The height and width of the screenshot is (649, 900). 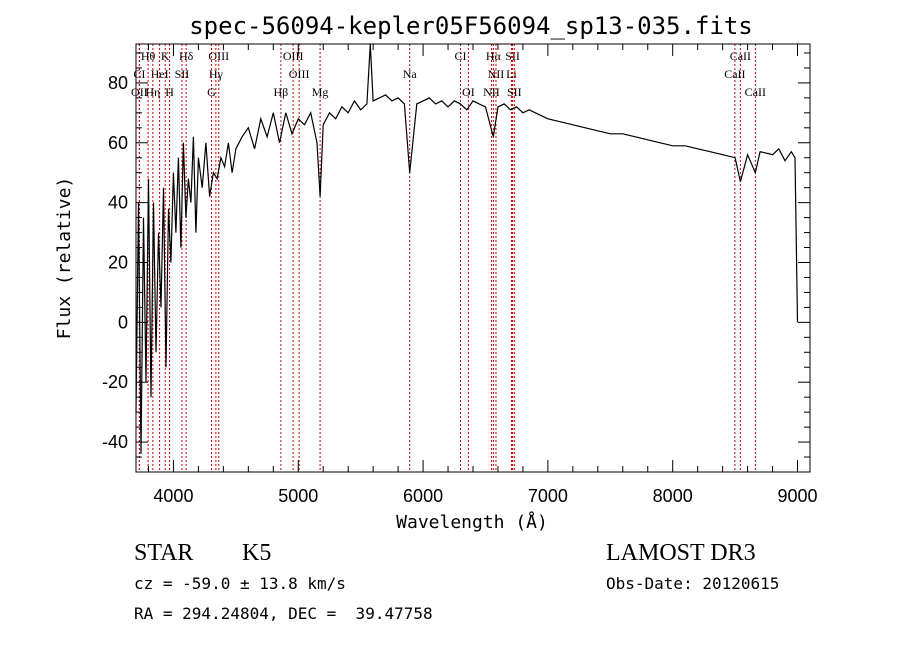 What do you see at coordinates (257, 553) in the screenshot?
I see `spectral-subclass: K5` at bounding box center [257, 553].